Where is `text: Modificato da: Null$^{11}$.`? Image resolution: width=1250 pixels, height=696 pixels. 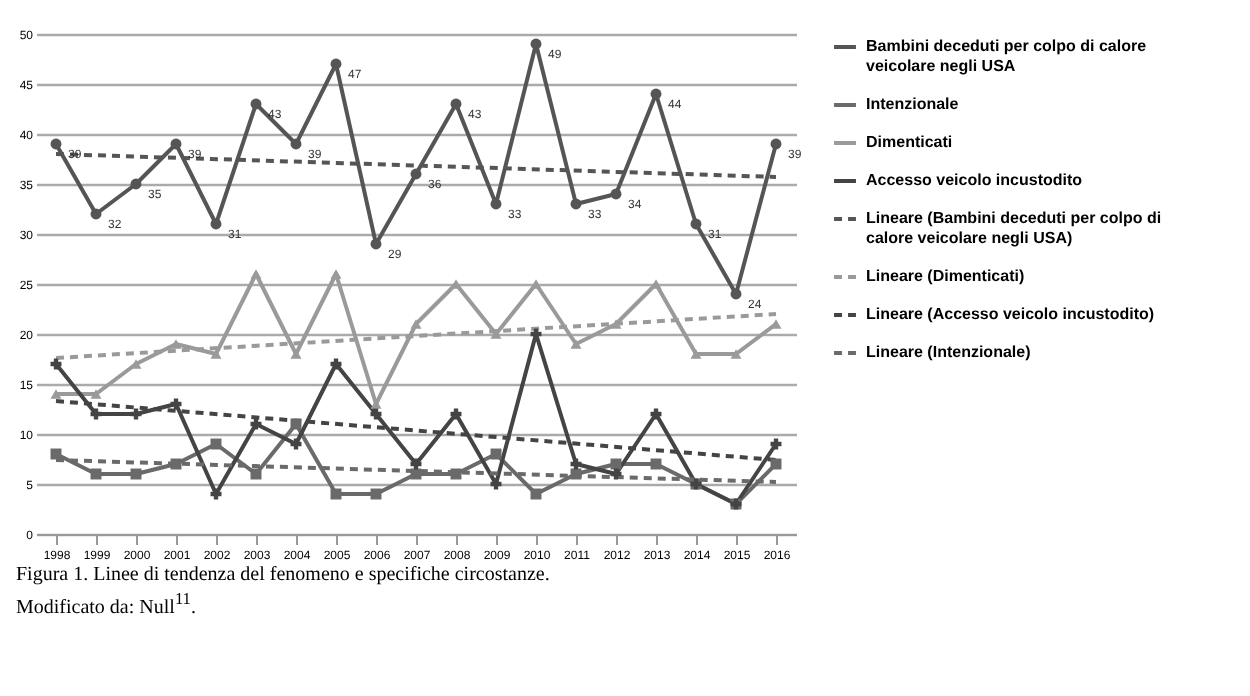
text: Modificato da: Null$^{11}$. is located at coordinates (107, 604).